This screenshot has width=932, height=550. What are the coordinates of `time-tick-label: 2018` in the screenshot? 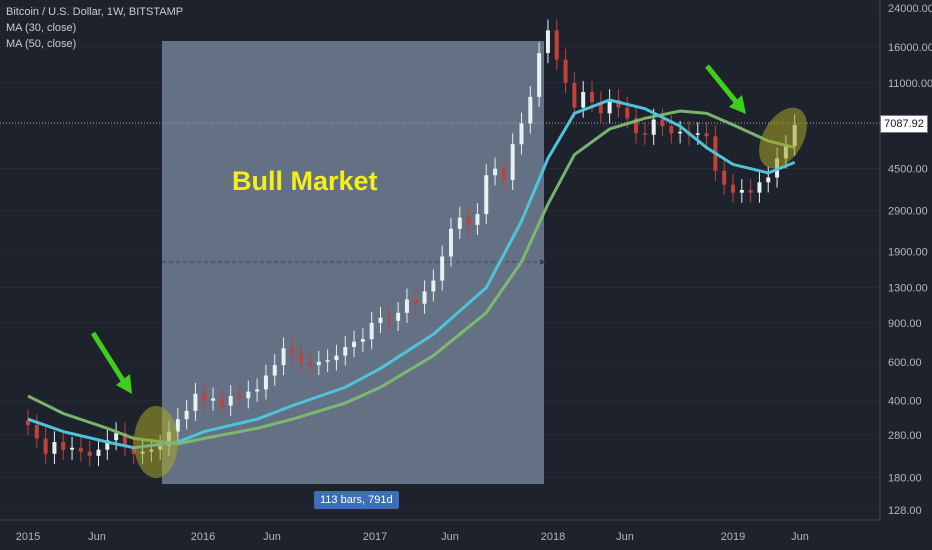 It's located at (553, 537).